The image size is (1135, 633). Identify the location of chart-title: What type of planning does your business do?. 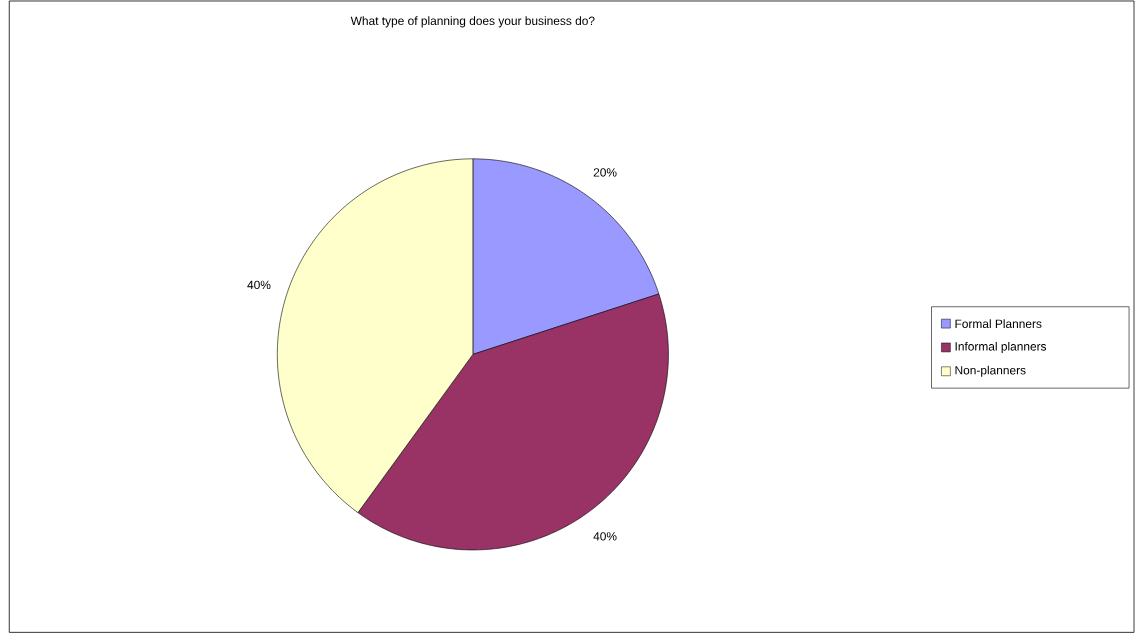
(472, 22).